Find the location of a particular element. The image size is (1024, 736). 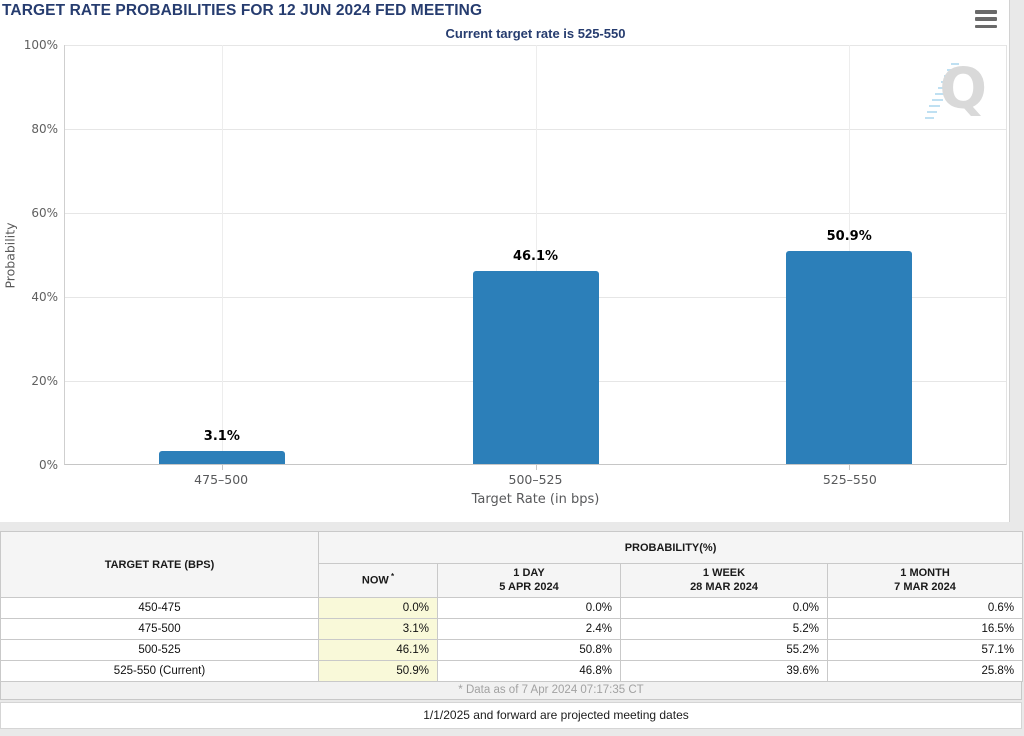

table-header-row-1: TARGET RATE (BPS) PROBABILITY(%) is located at coordinates (512, 564).